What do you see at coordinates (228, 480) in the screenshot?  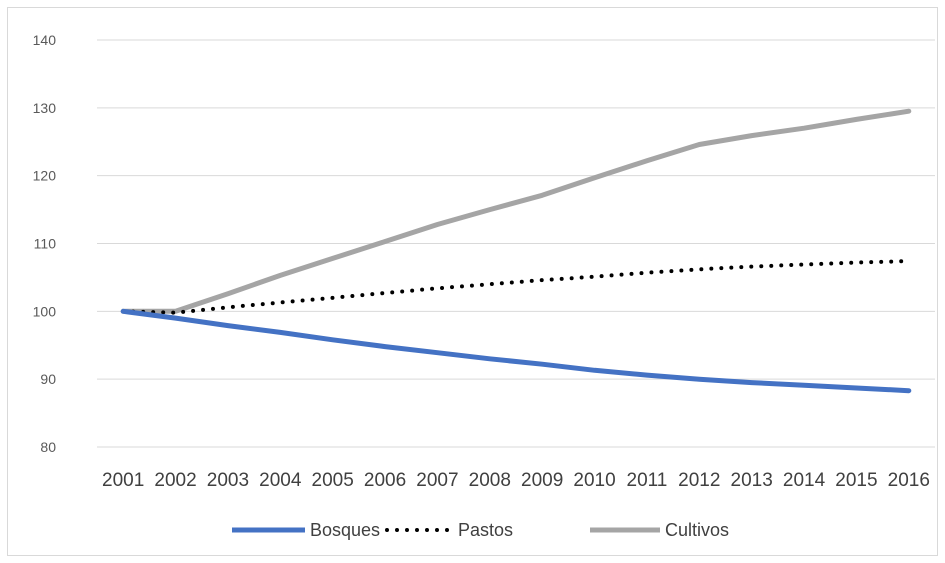 I see `x-tick-label: 2003` at bounding box center [228, 480].